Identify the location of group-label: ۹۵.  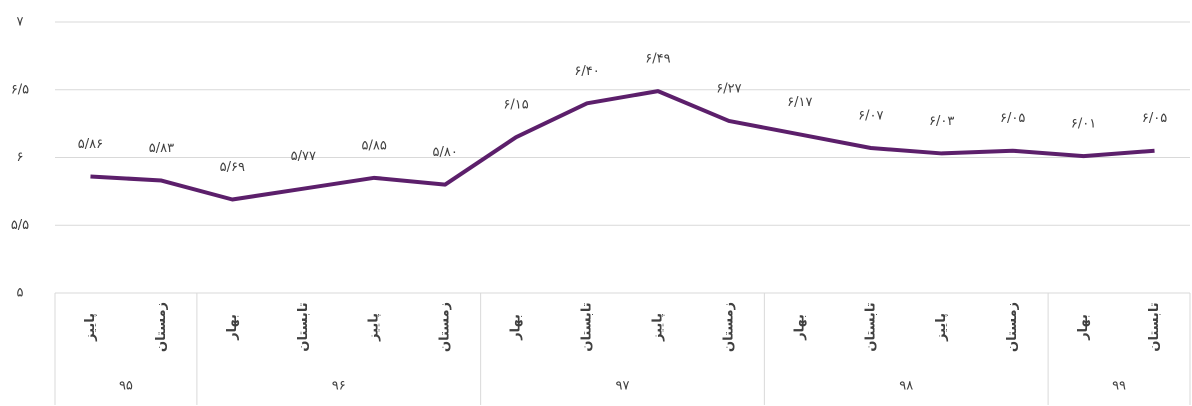
(126, 386).